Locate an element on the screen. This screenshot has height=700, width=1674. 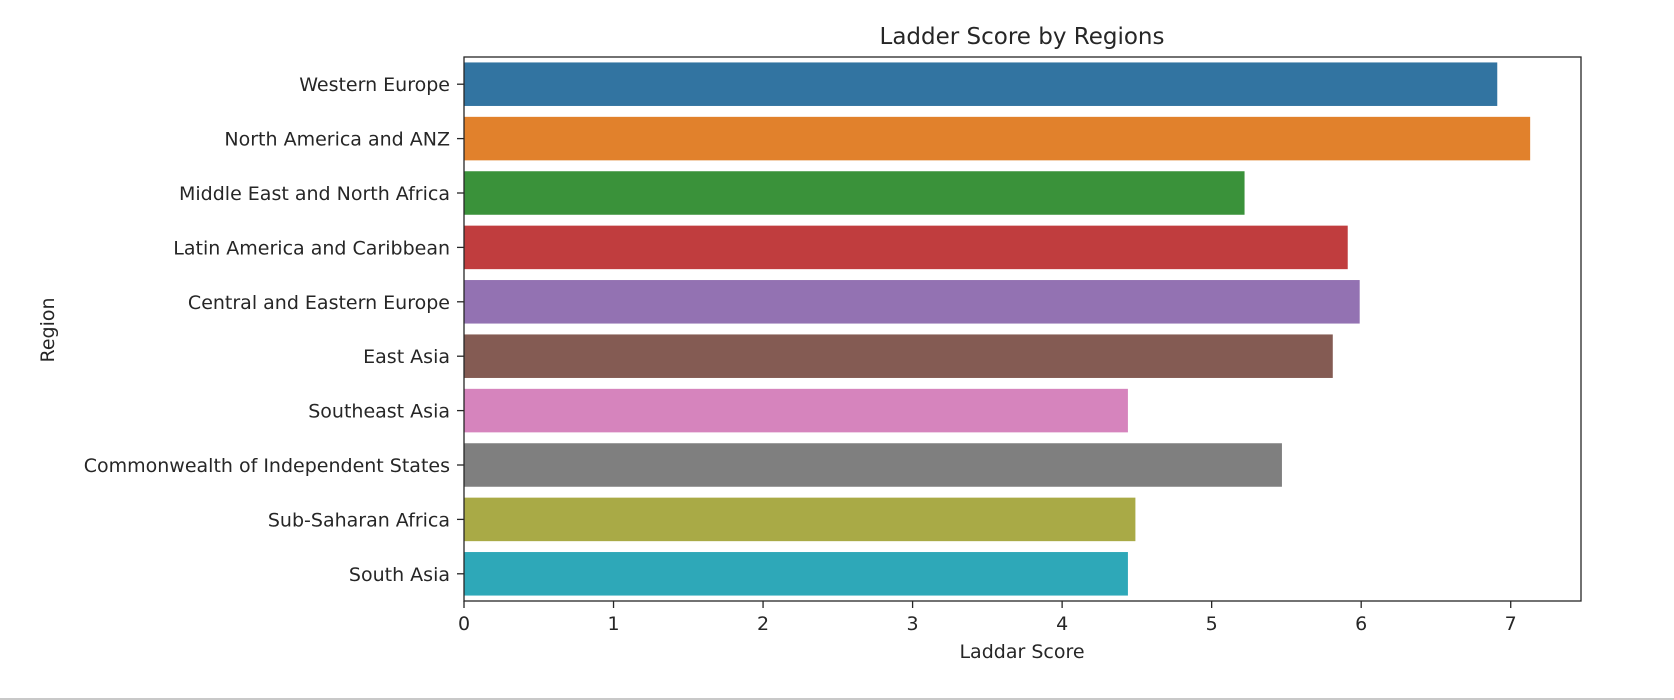
y-axis-label: Region is located at coordinates (48, 329).